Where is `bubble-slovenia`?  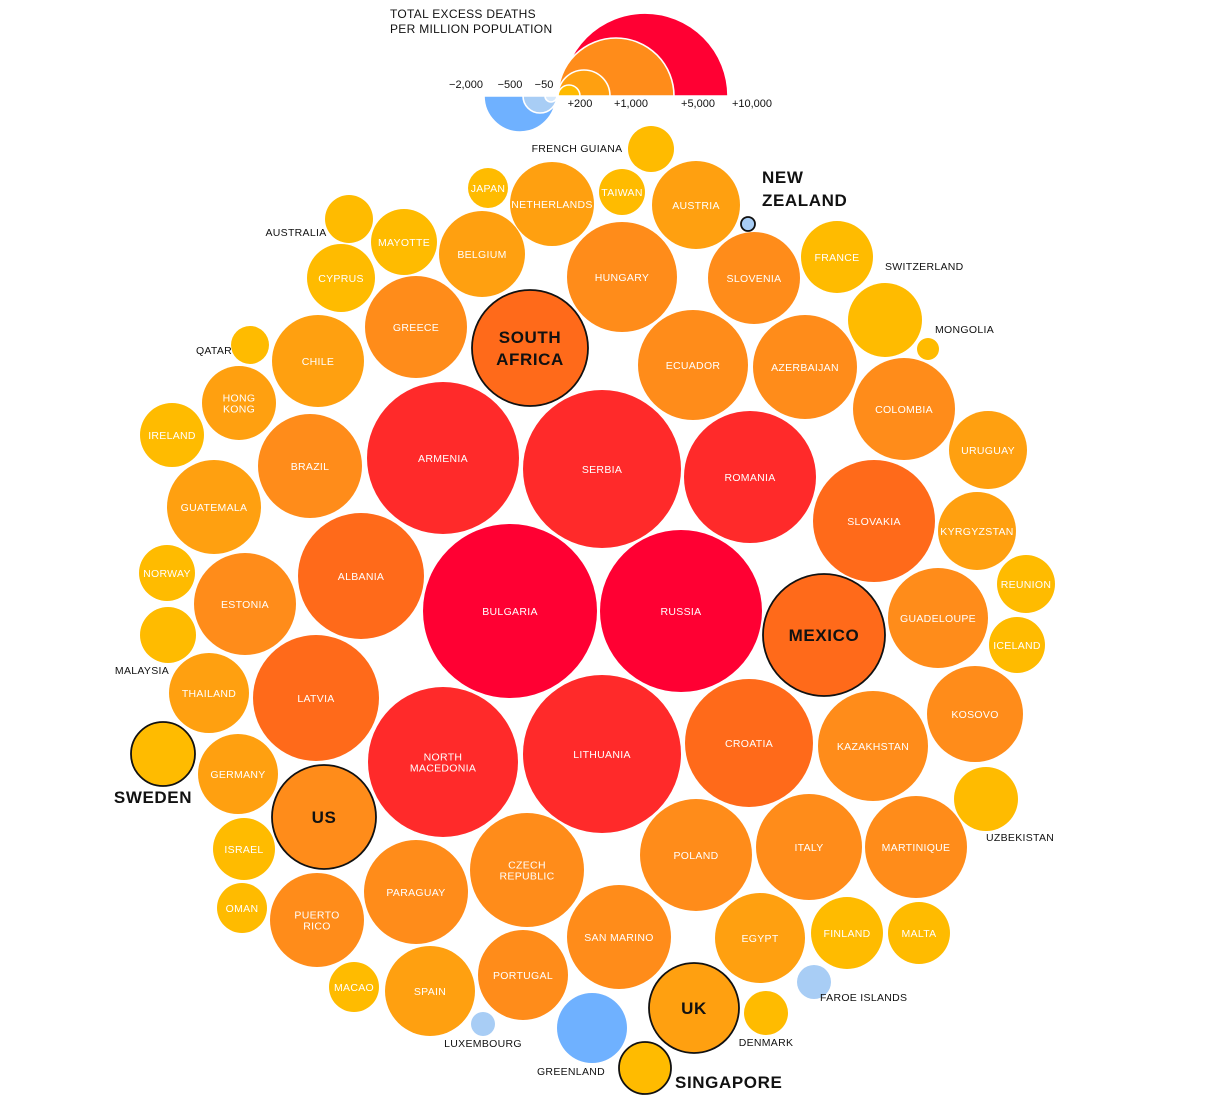 bubble-slovenia is located at coordinates (754, 278).